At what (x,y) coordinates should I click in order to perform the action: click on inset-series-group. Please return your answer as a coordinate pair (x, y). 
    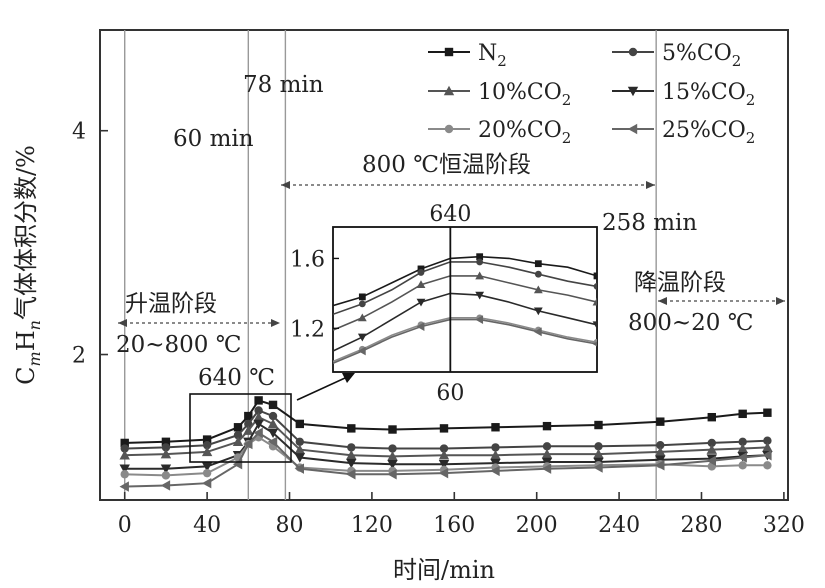
    Looking at the image, I should click on (465, 309).